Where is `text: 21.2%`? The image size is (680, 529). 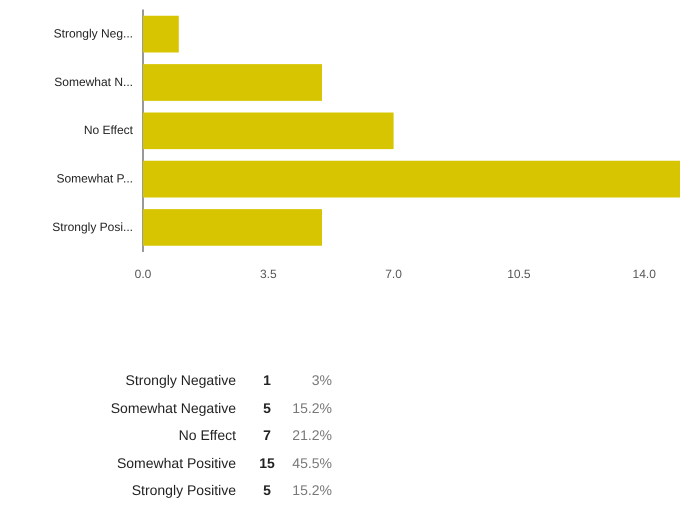
text: 21.2% is located at coordinates (311, 435).